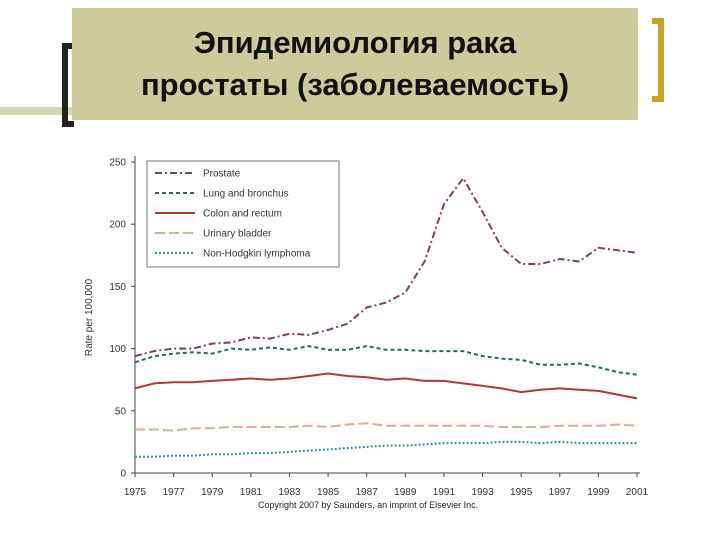  I want to click on y-tick-label: 0, so click(123, 474).